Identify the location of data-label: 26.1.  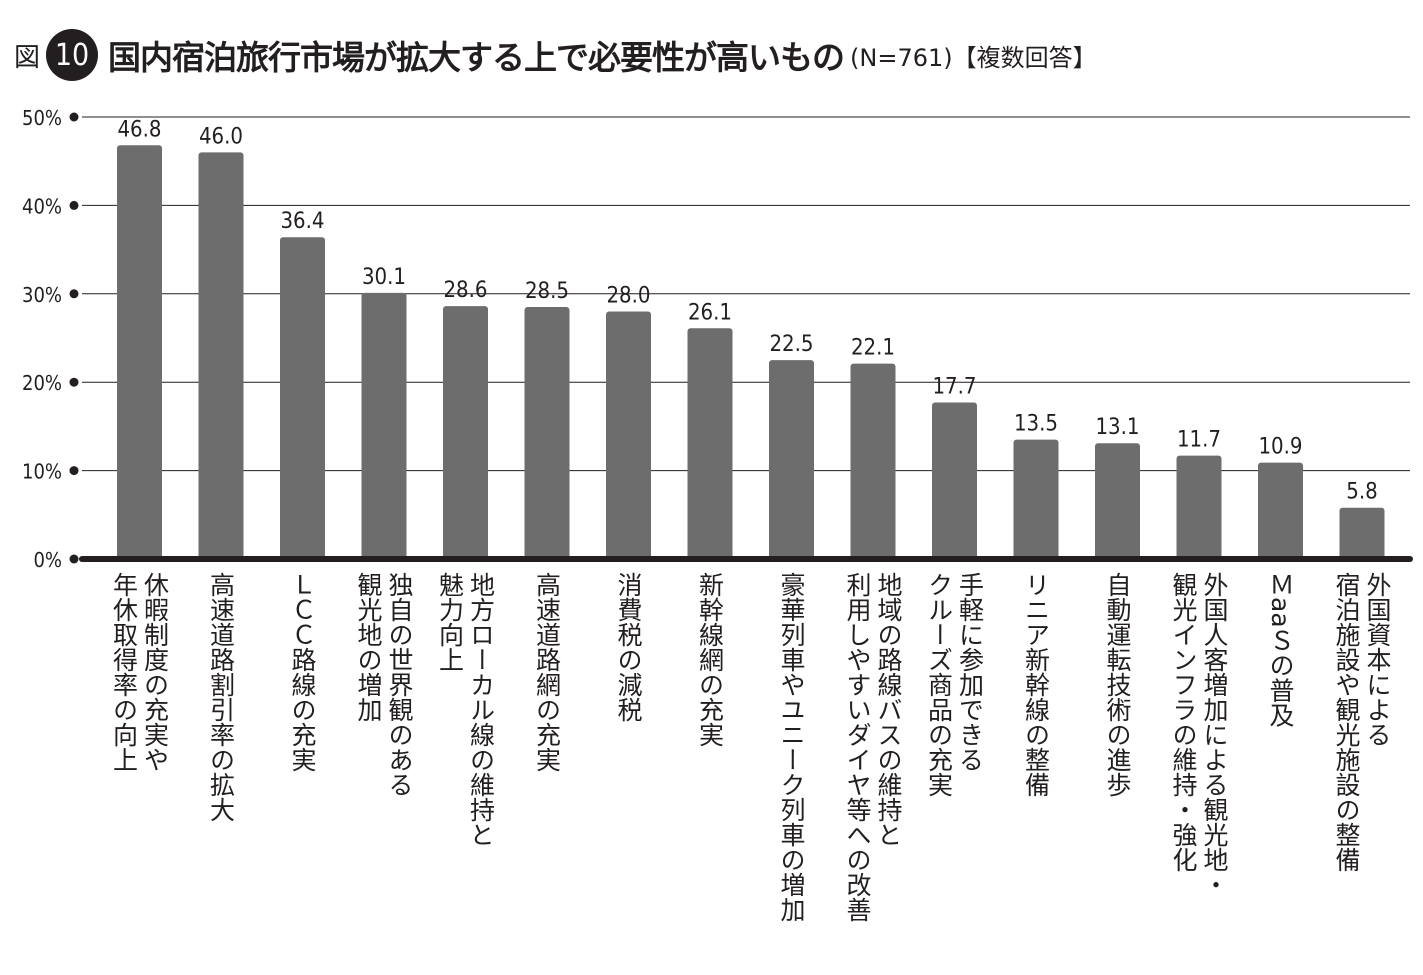
(710, 312).